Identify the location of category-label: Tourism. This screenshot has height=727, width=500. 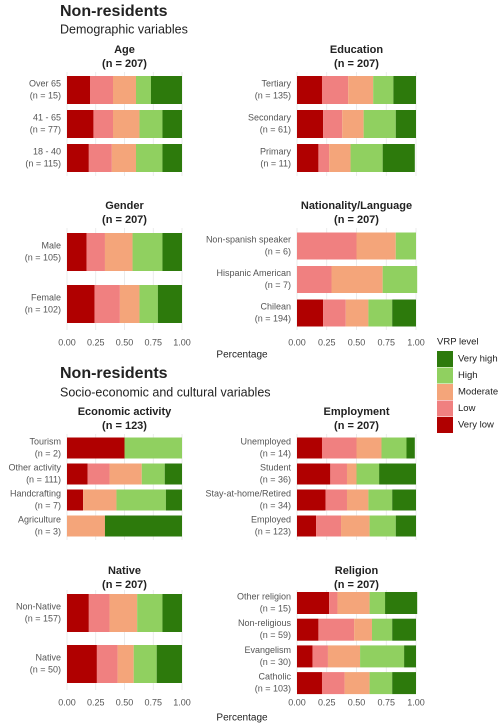
(45, 441).